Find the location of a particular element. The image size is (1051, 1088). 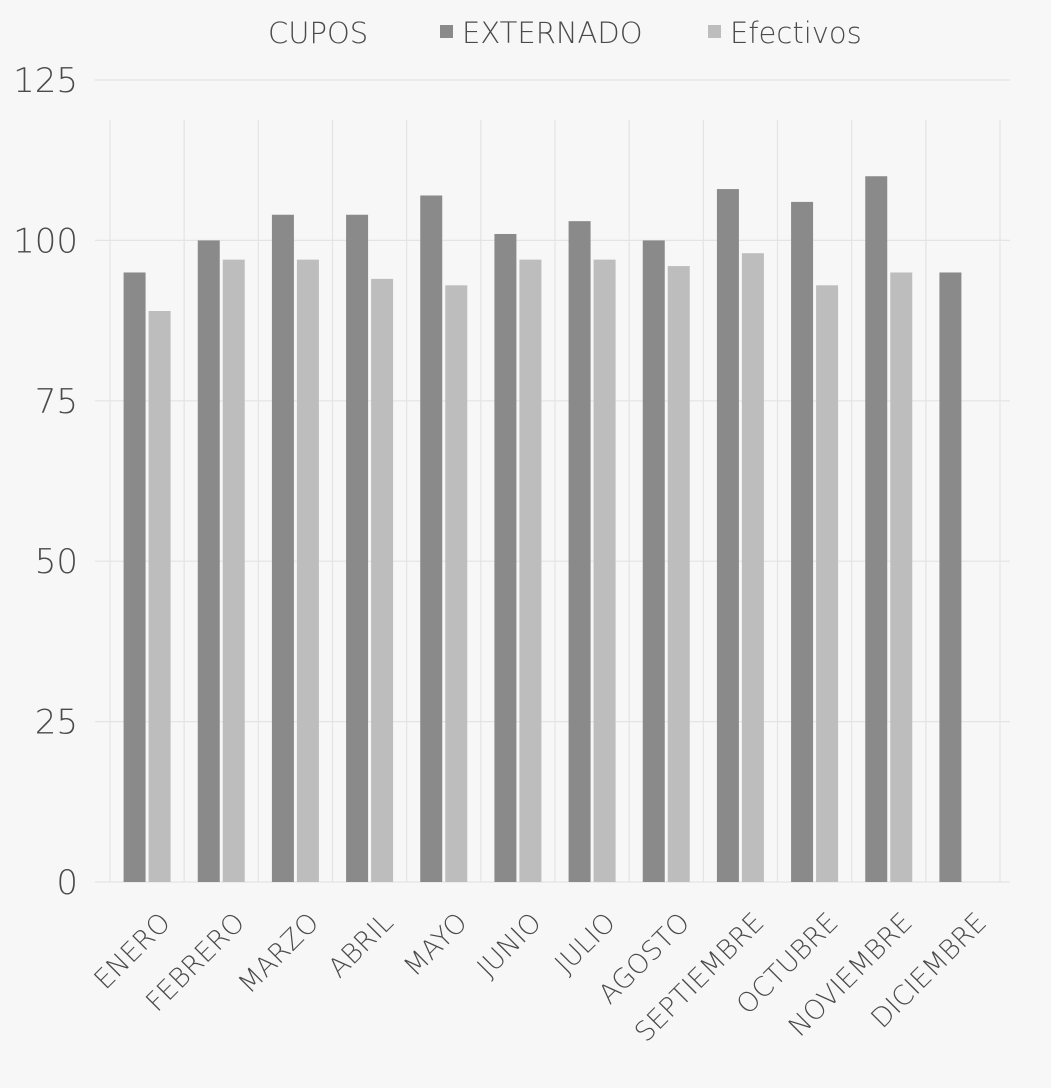

bar-efectivos-mayo is located at coordinates (456, 583).